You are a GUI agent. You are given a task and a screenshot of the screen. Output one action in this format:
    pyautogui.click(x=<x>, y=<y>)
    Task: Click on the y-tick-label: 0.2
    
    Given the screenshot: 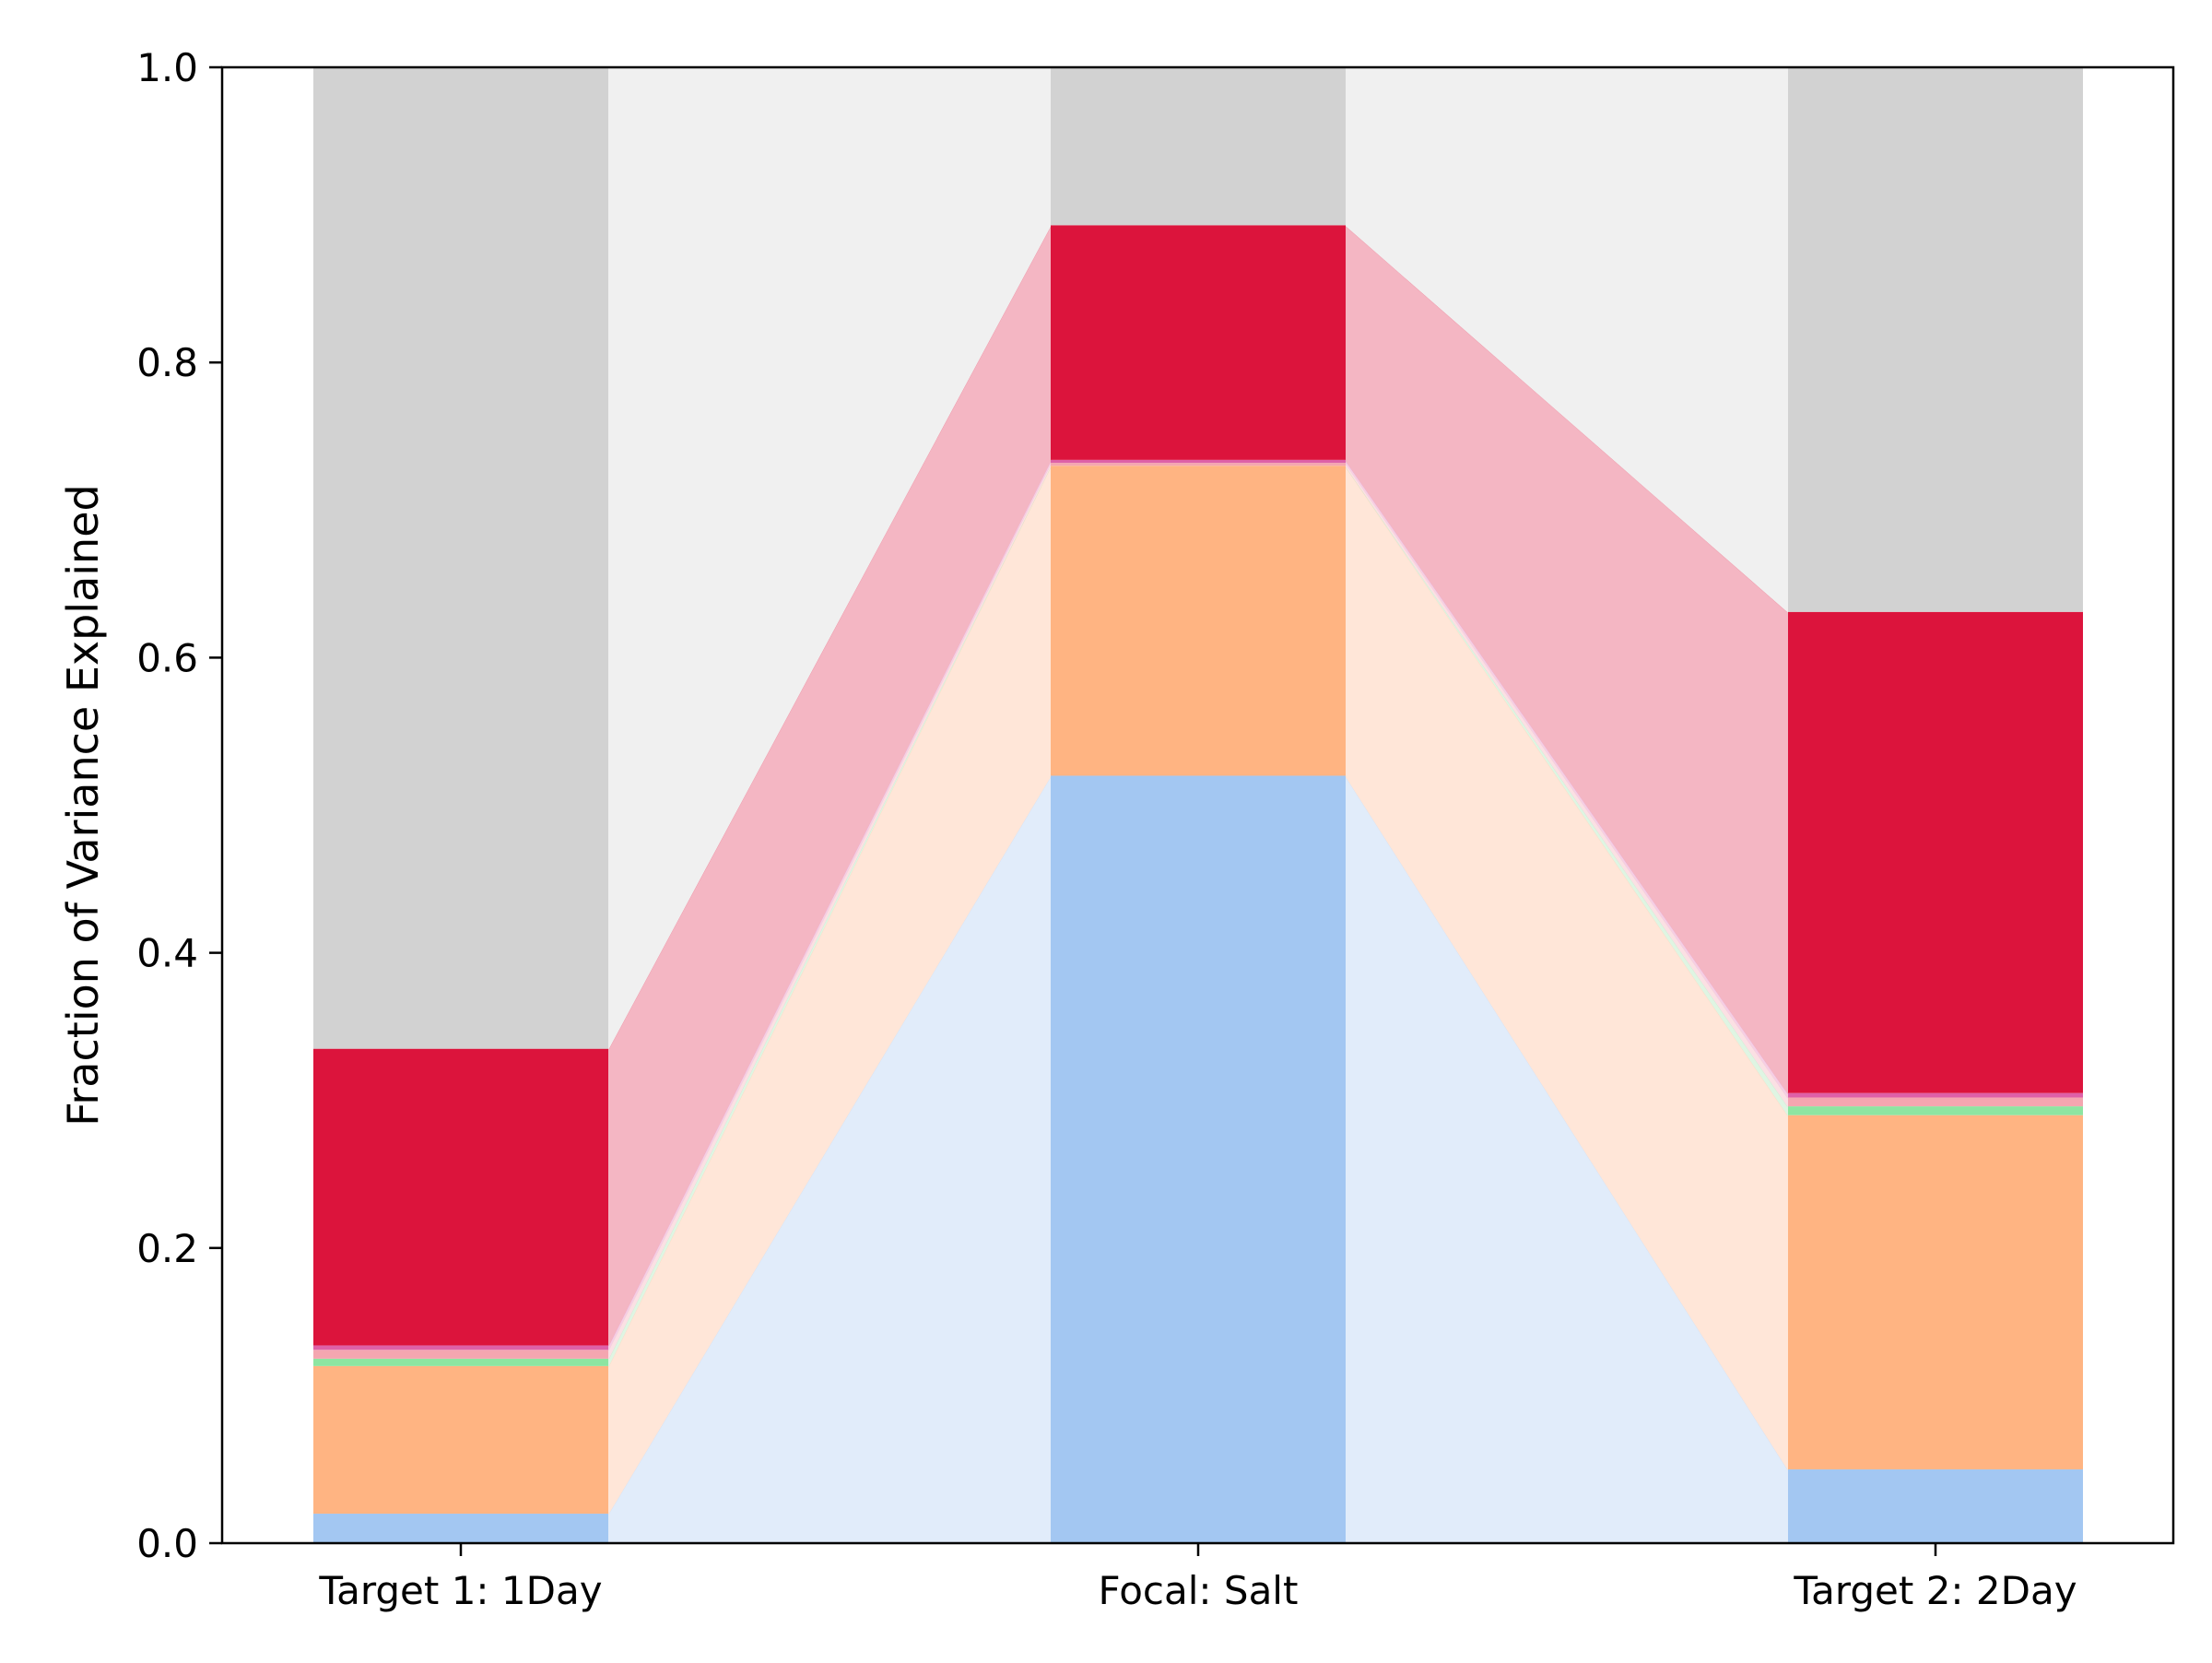 What is the action you would take?
    pyautogui.click(x=167, y=1248)
    